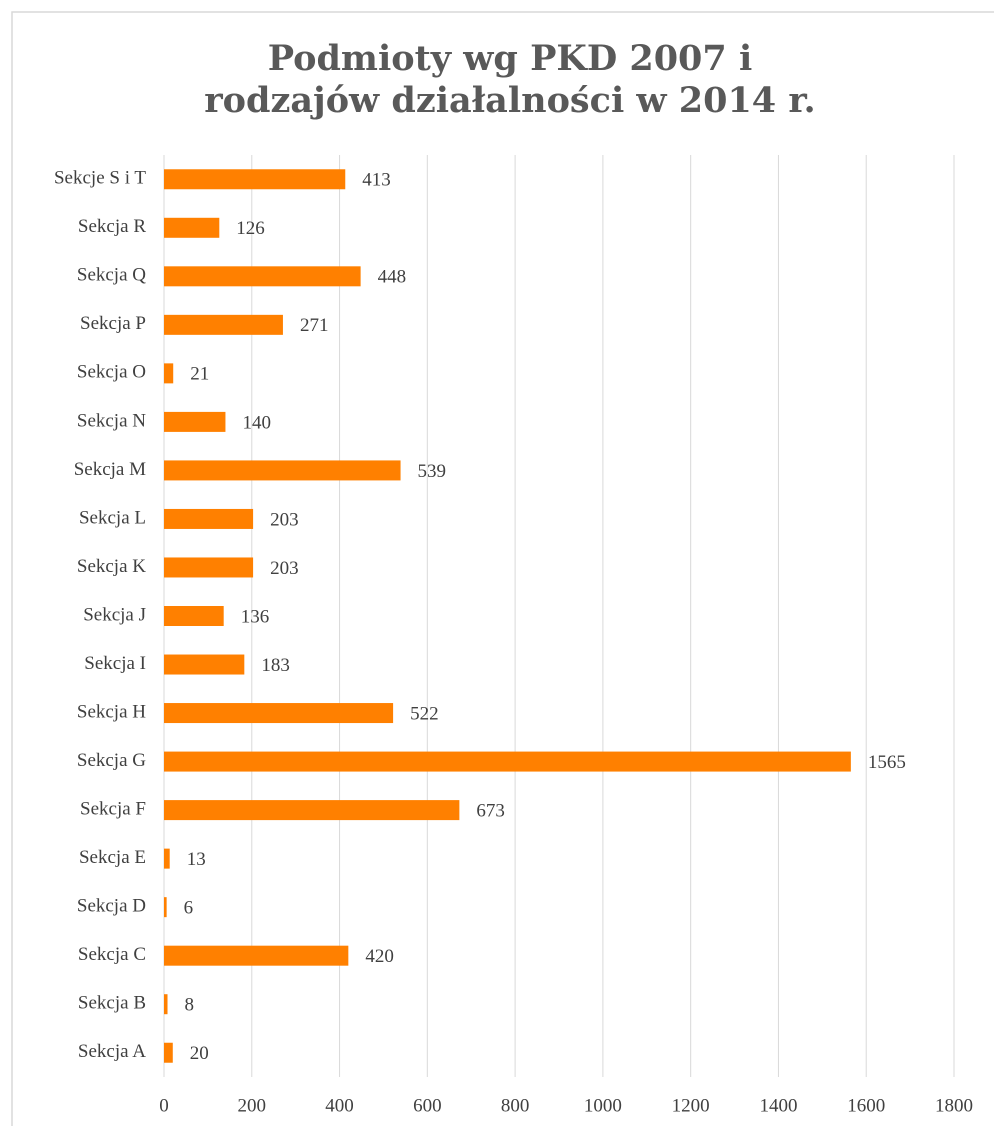 This screenshot has height=1126, width=994. I want to click on y-tick-label: Sekcja R, so click(112, 226).